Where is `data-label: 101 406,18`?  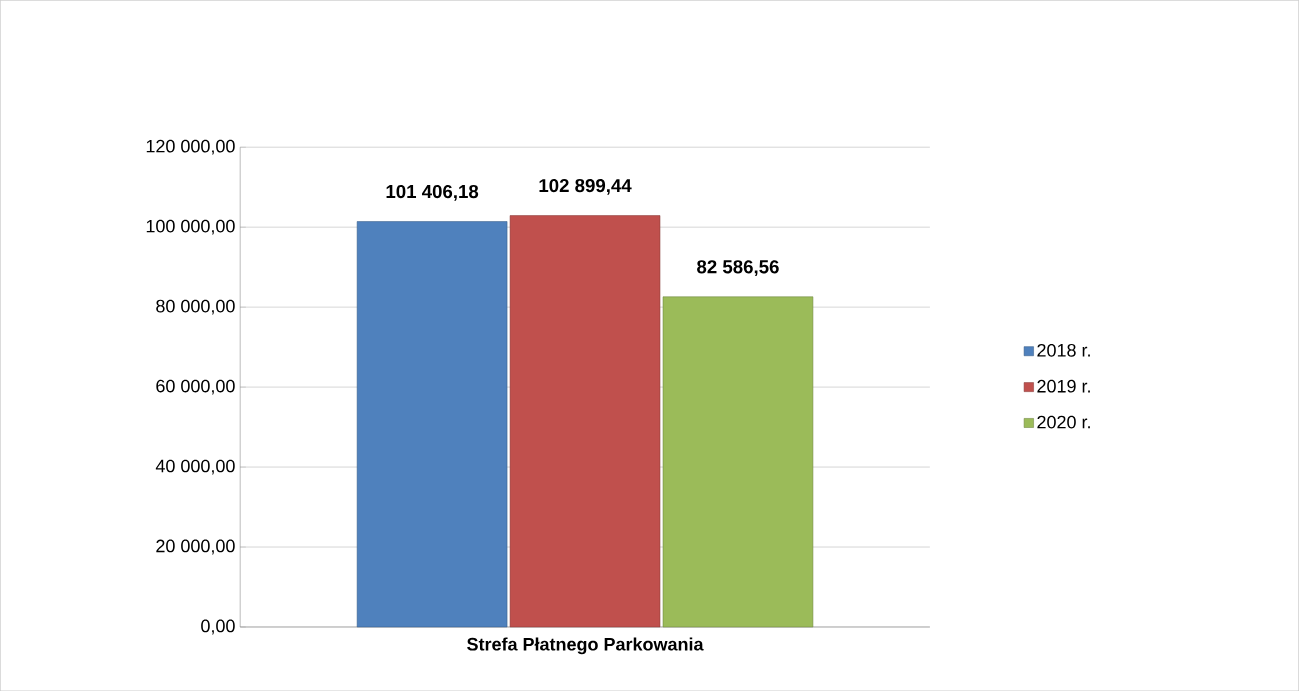
data-label: 101 406,18 is located at coordinates (432, 192).